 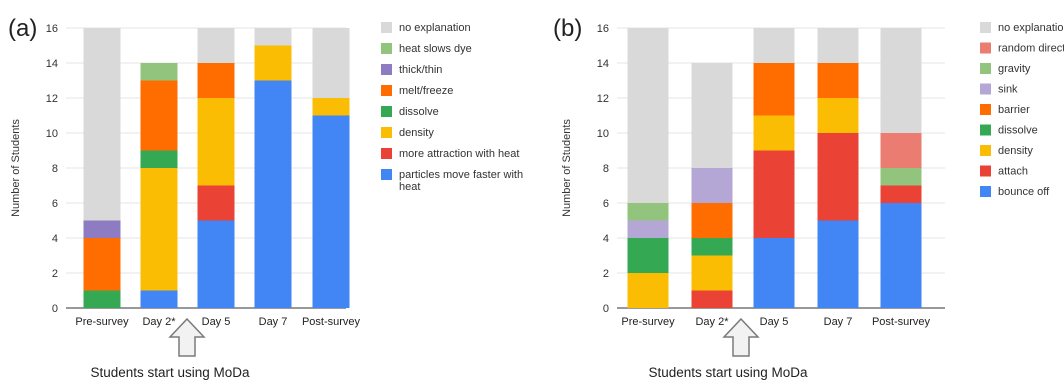 I want to click on panel-label: (a), so click(x=22, y=28).